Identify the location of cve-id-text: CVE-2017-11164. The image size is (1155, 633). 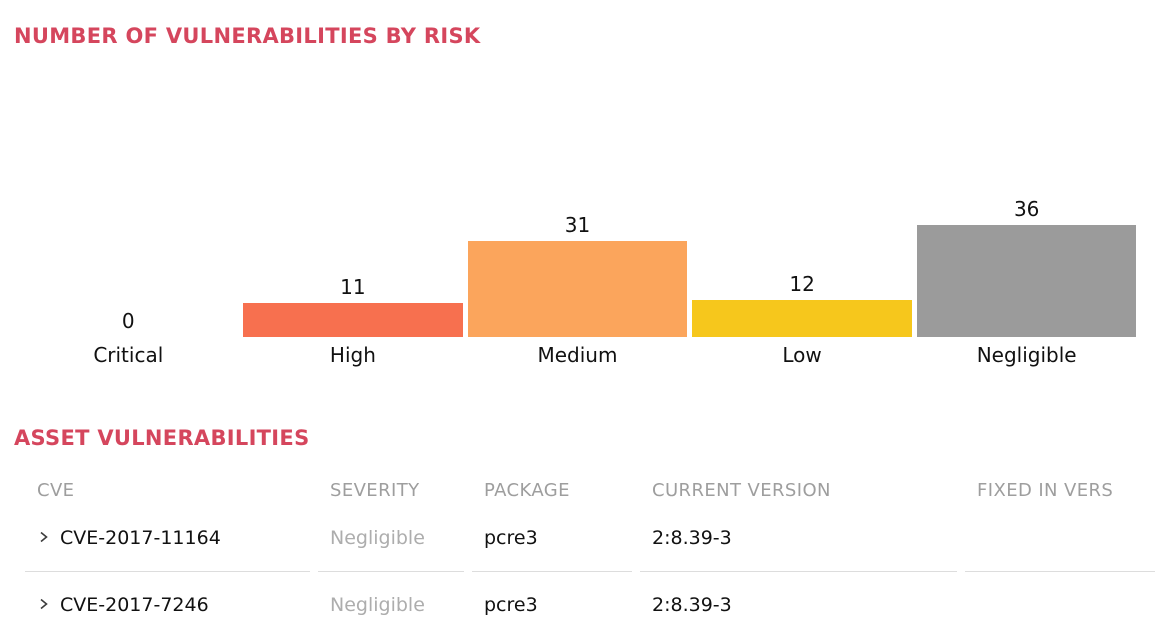
(140, 538).